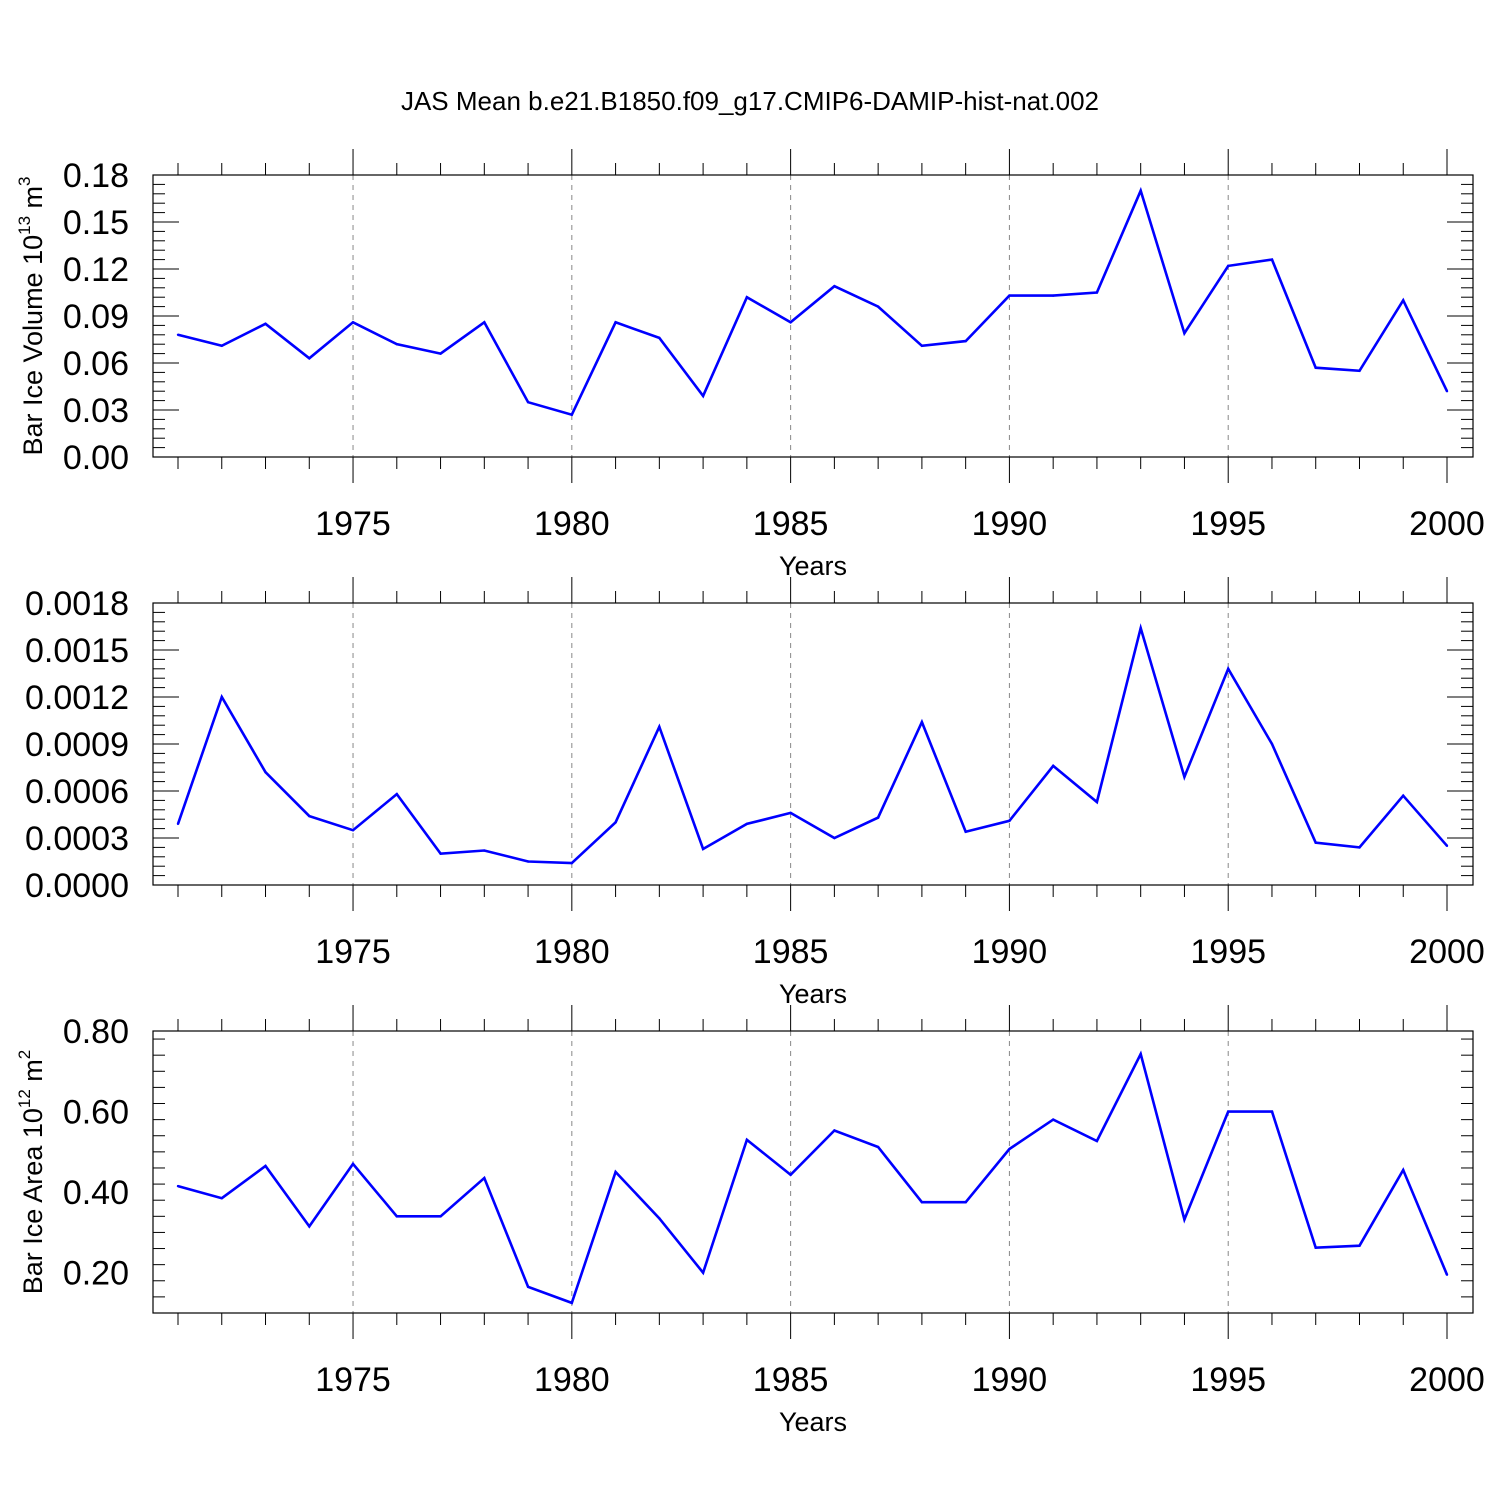  What do you see at coordinates (77, 745) in the screenshot?
I see `y-tick-label: 0.0009` at bounding box center [77, 745].